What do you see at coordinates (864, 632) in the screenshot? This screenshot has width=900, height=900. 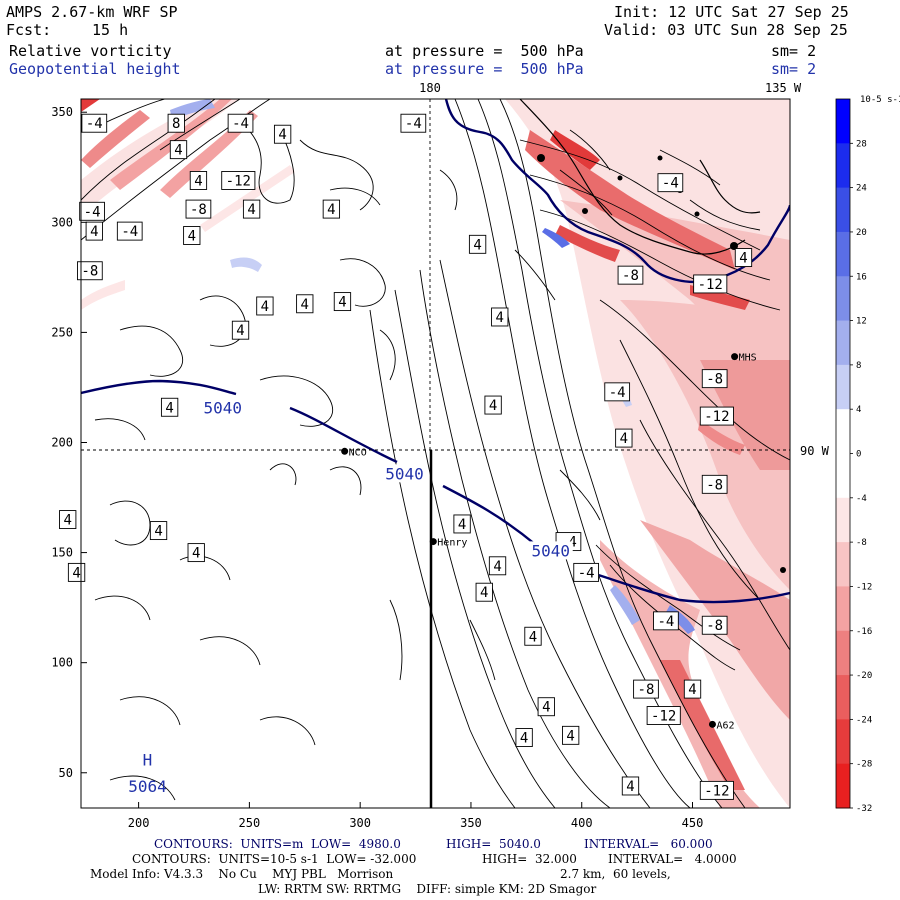 I see `colorbar-tick-label: -16` at bounding box center [864, 632].